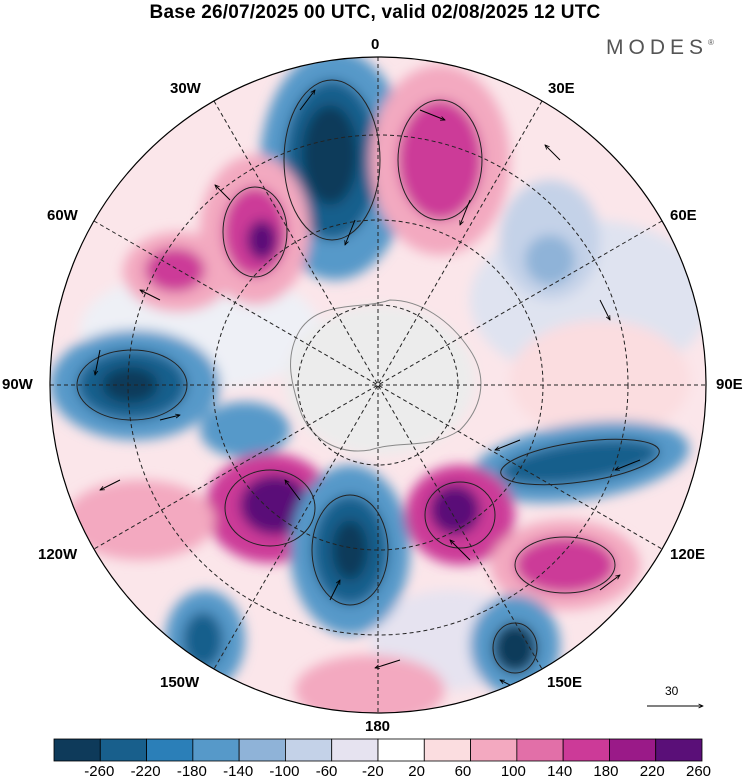 The width and height of the screenshot is (750, 783). I want to click on colorbar-tick-label: 60, so click(463, 771).